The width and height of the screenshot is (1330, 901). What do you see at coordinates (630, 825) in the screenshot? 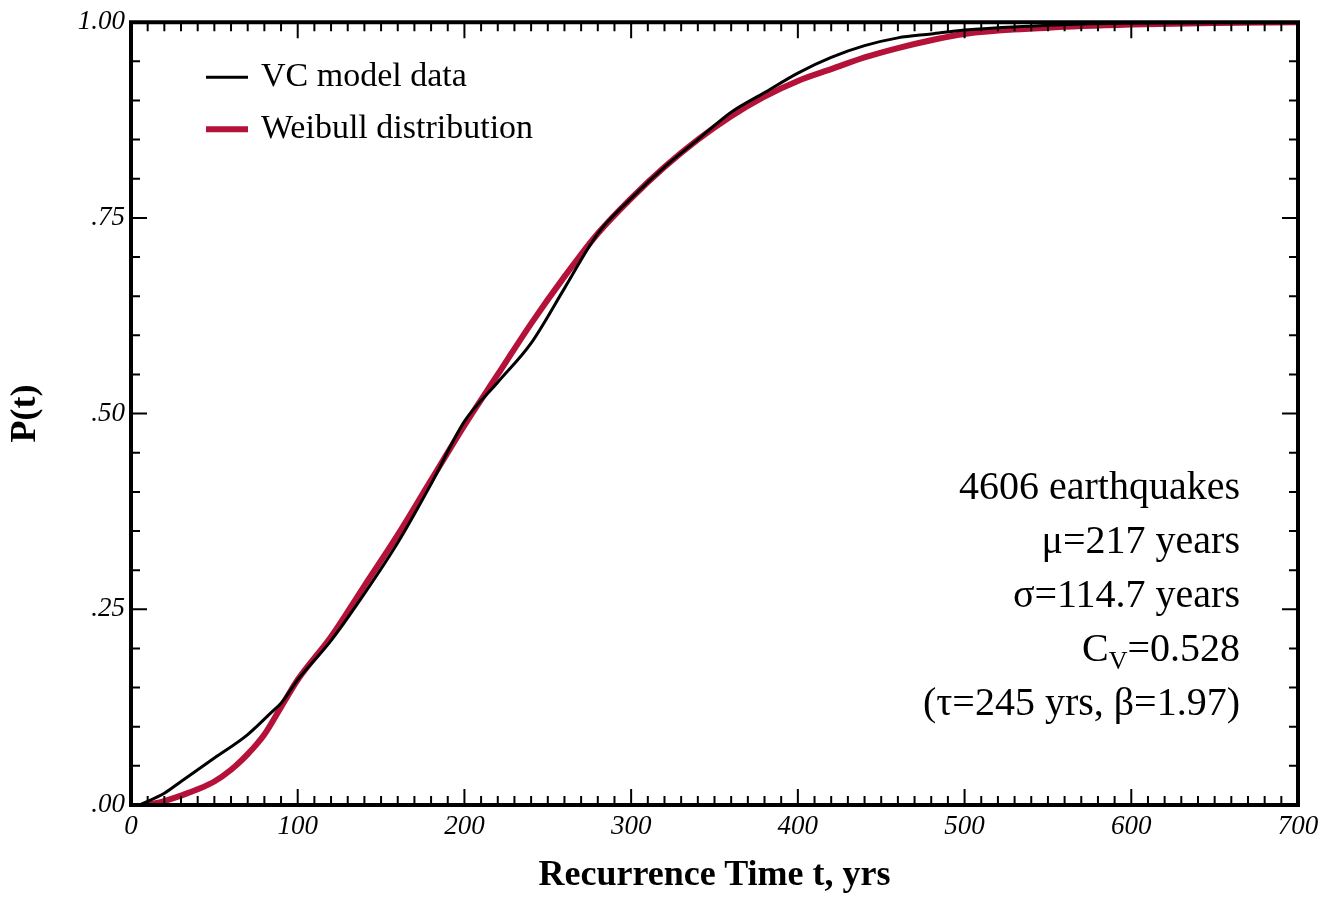
I see `x-tick-label: 300` at bounding box center [630, 825].